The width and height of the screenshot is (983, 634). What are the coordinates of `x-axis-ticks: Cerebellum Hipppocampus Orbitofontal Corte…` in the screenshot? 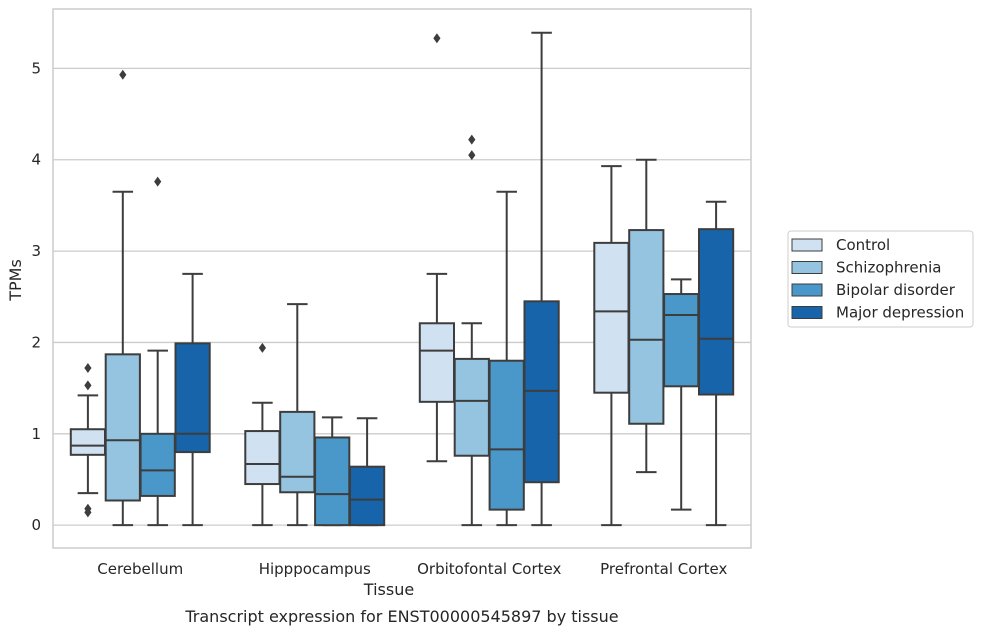 It's located at (412, 569).